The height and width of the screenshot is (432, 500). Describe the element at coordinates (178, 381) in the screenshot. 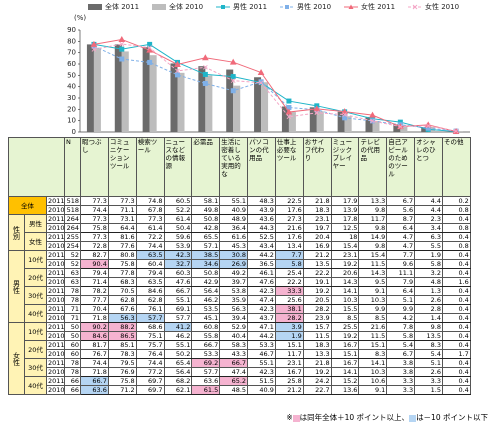

I see `value-cell: 68.2` at that location.